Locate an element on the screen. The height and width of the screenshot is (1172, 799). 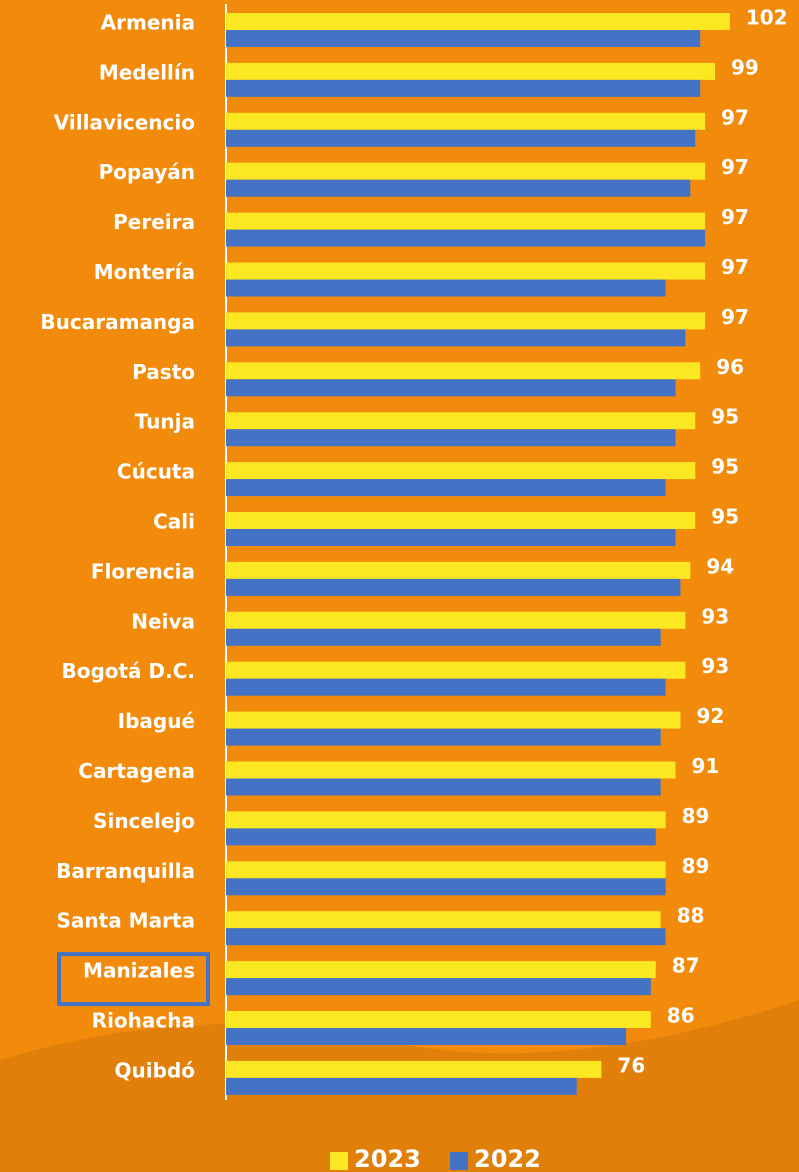
category-label: Bogotá D.C. is located at coordinates (128, 671).